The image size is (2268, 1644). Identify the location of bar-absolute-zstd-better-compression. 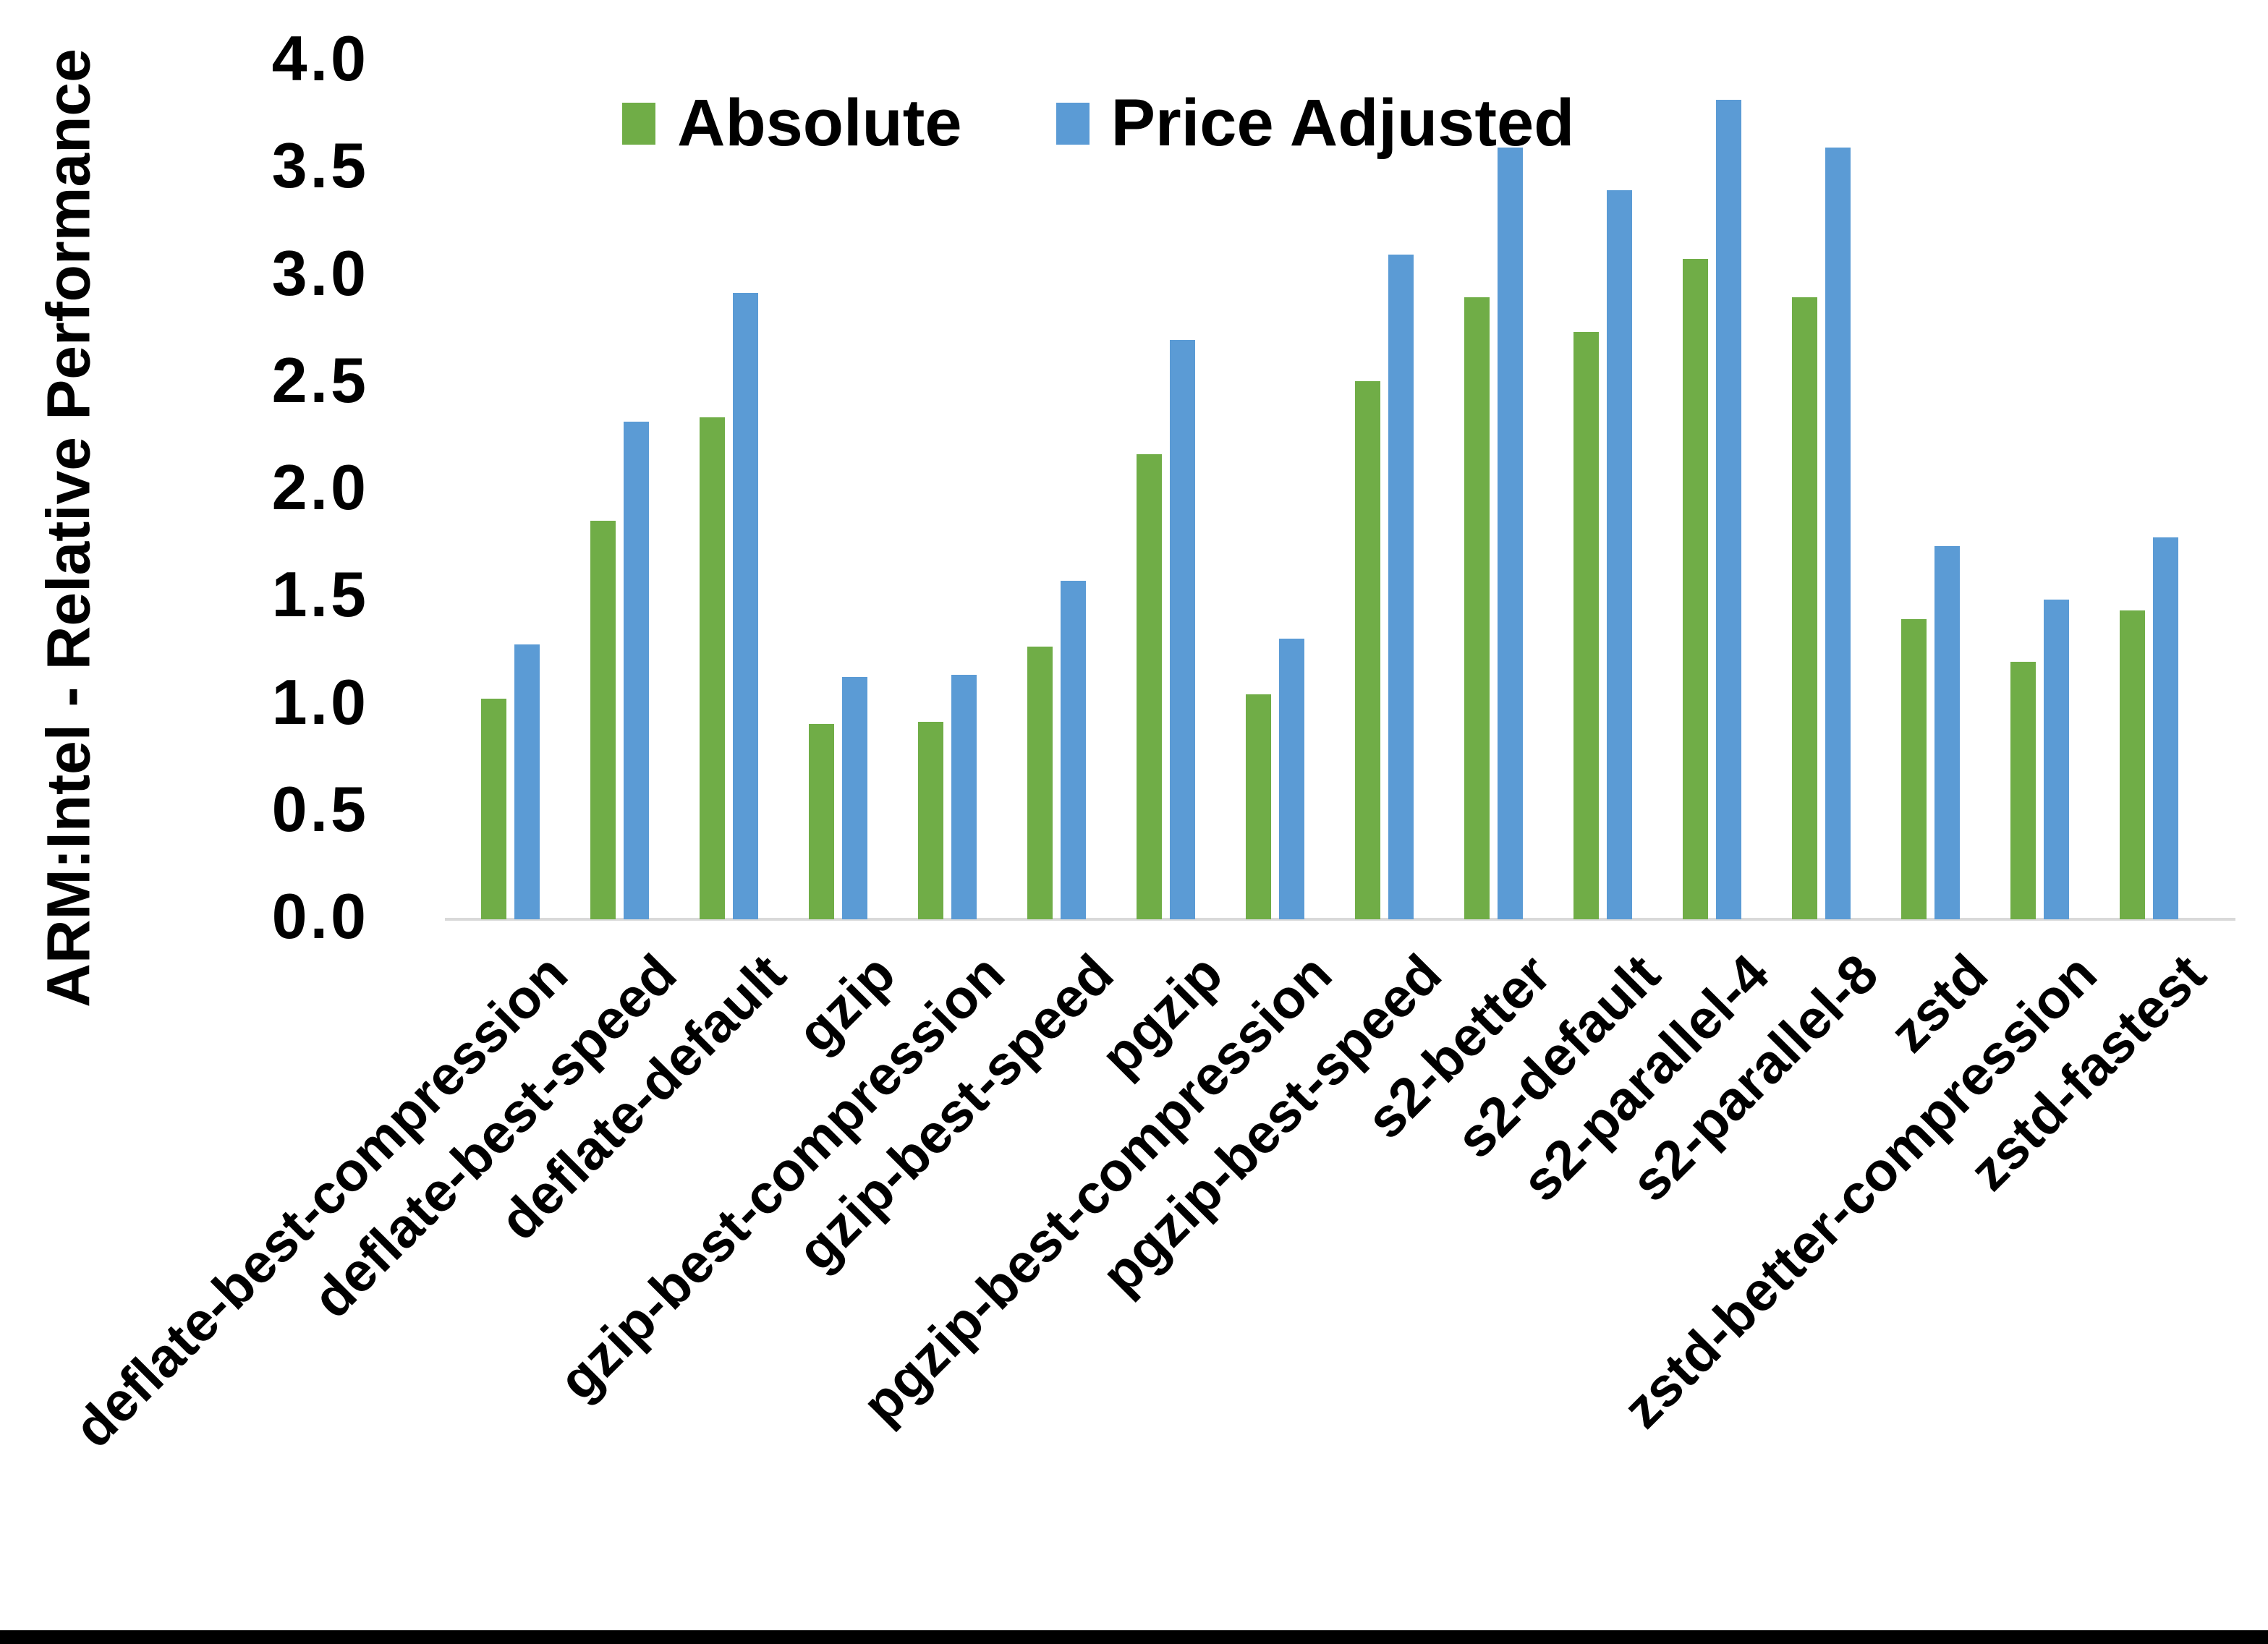
(2023, 790).